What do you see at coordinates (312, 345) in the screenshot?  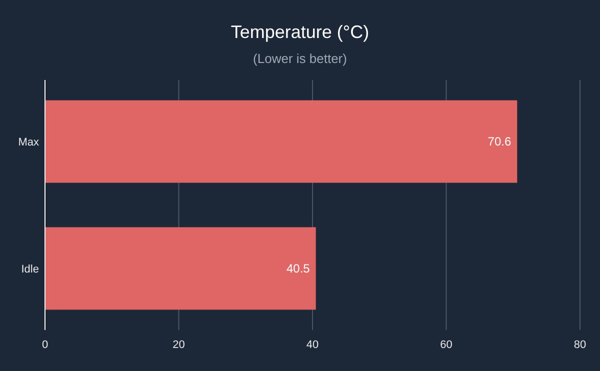 I see `x-tick-label: 40` at bounding box center [312, 345].